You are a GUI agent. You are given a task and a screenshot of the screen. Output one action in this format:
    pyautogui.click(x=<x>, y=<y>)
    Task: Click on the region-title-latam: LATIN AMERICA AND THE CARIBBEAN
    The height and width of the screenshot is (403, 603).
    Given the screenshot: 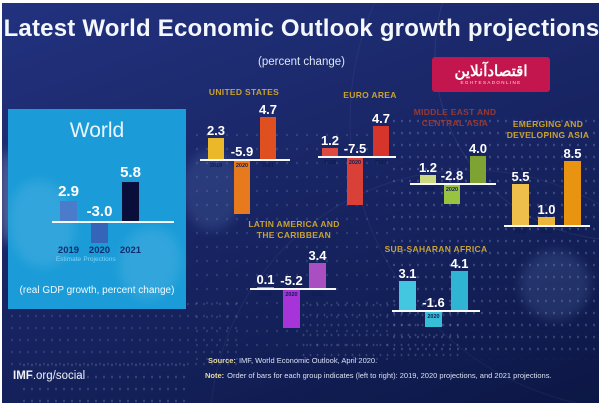 What is the action you would take?
    pyautogui.click(x=294, y=230)
    